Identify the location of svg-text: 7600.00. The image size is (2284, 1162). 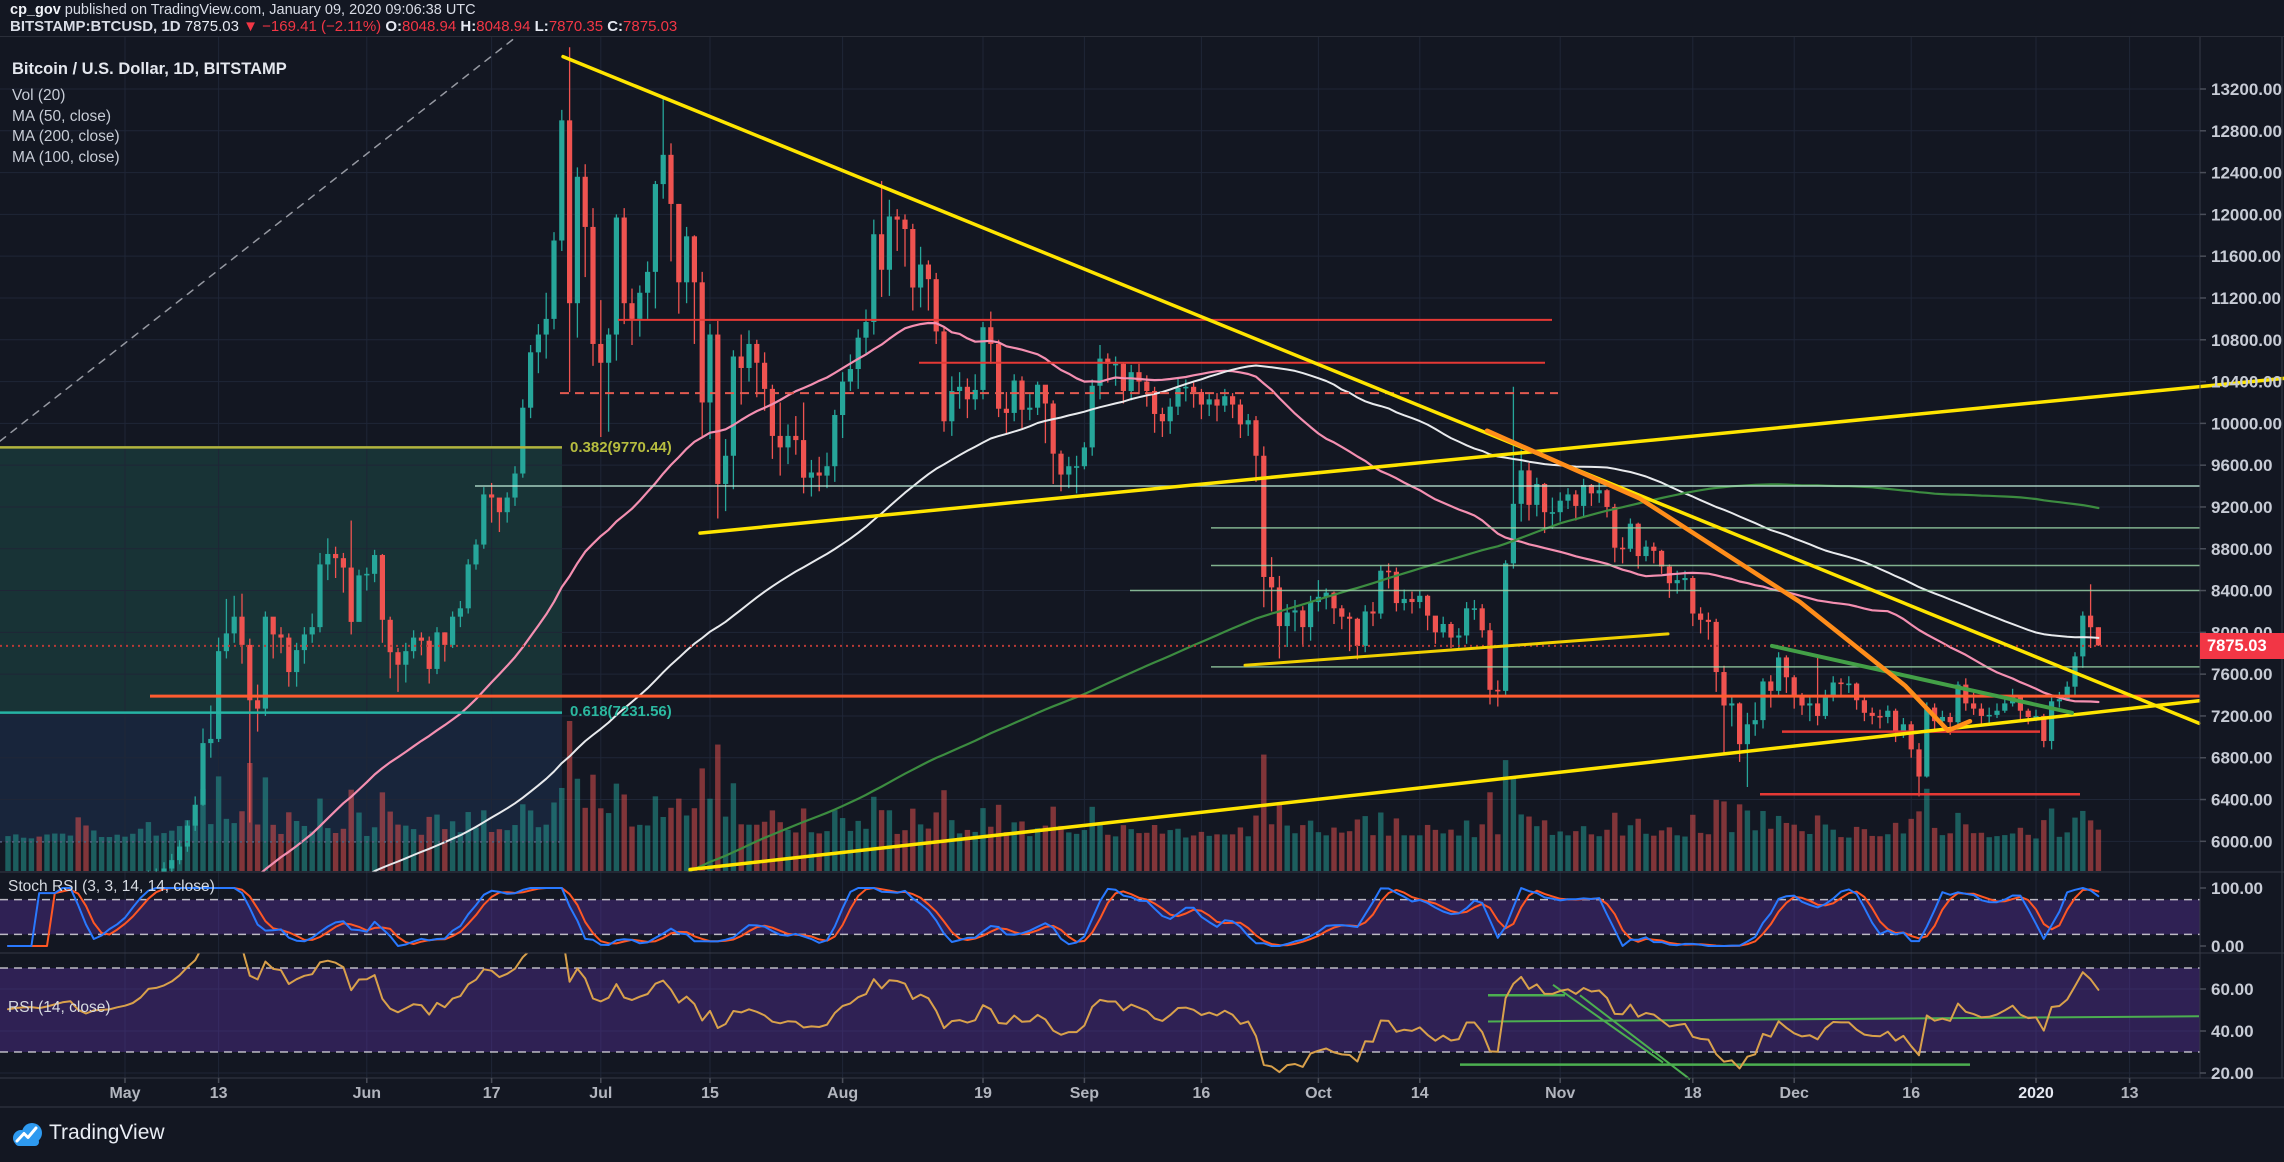
(2241, 674).